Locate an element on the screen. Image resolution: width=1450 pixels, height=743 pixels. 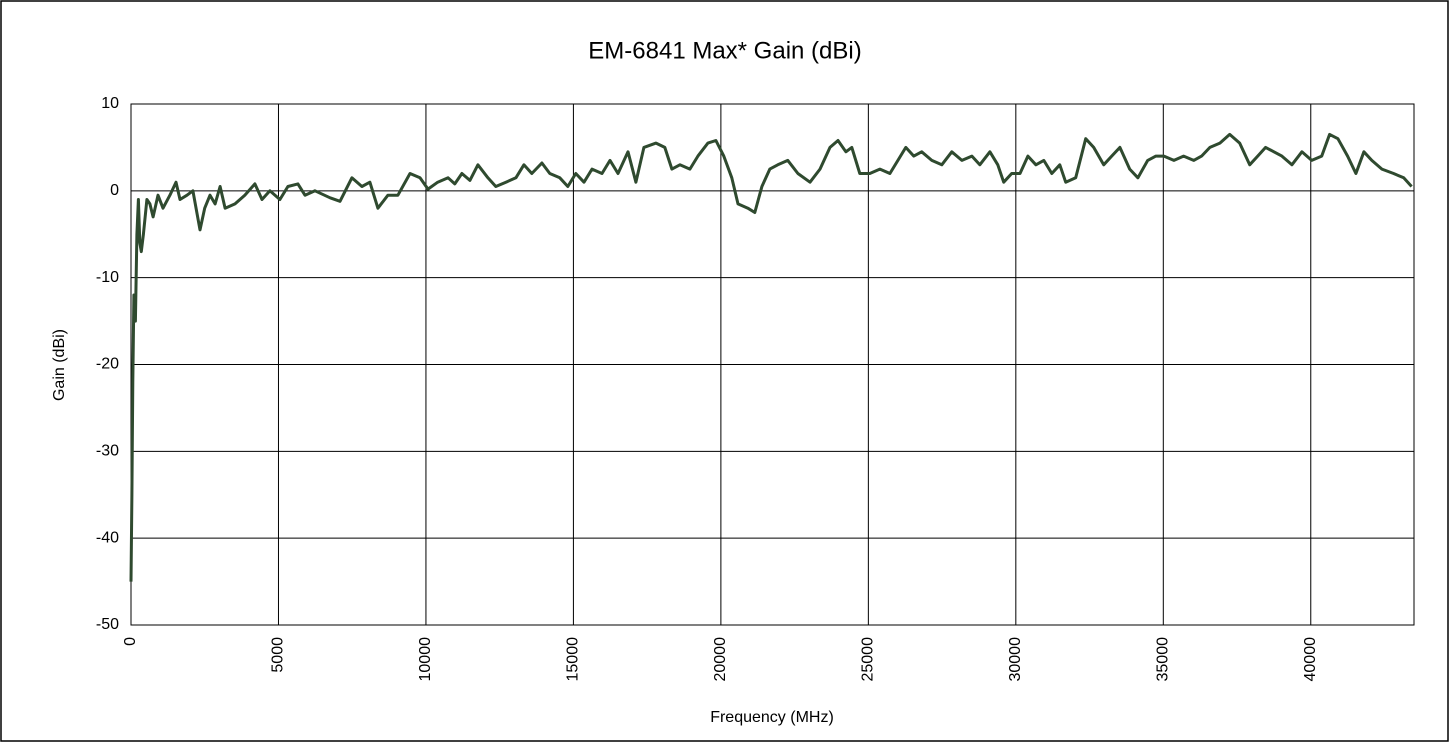
x-tick-label: 40000 is located at coordinates (1310, 659).